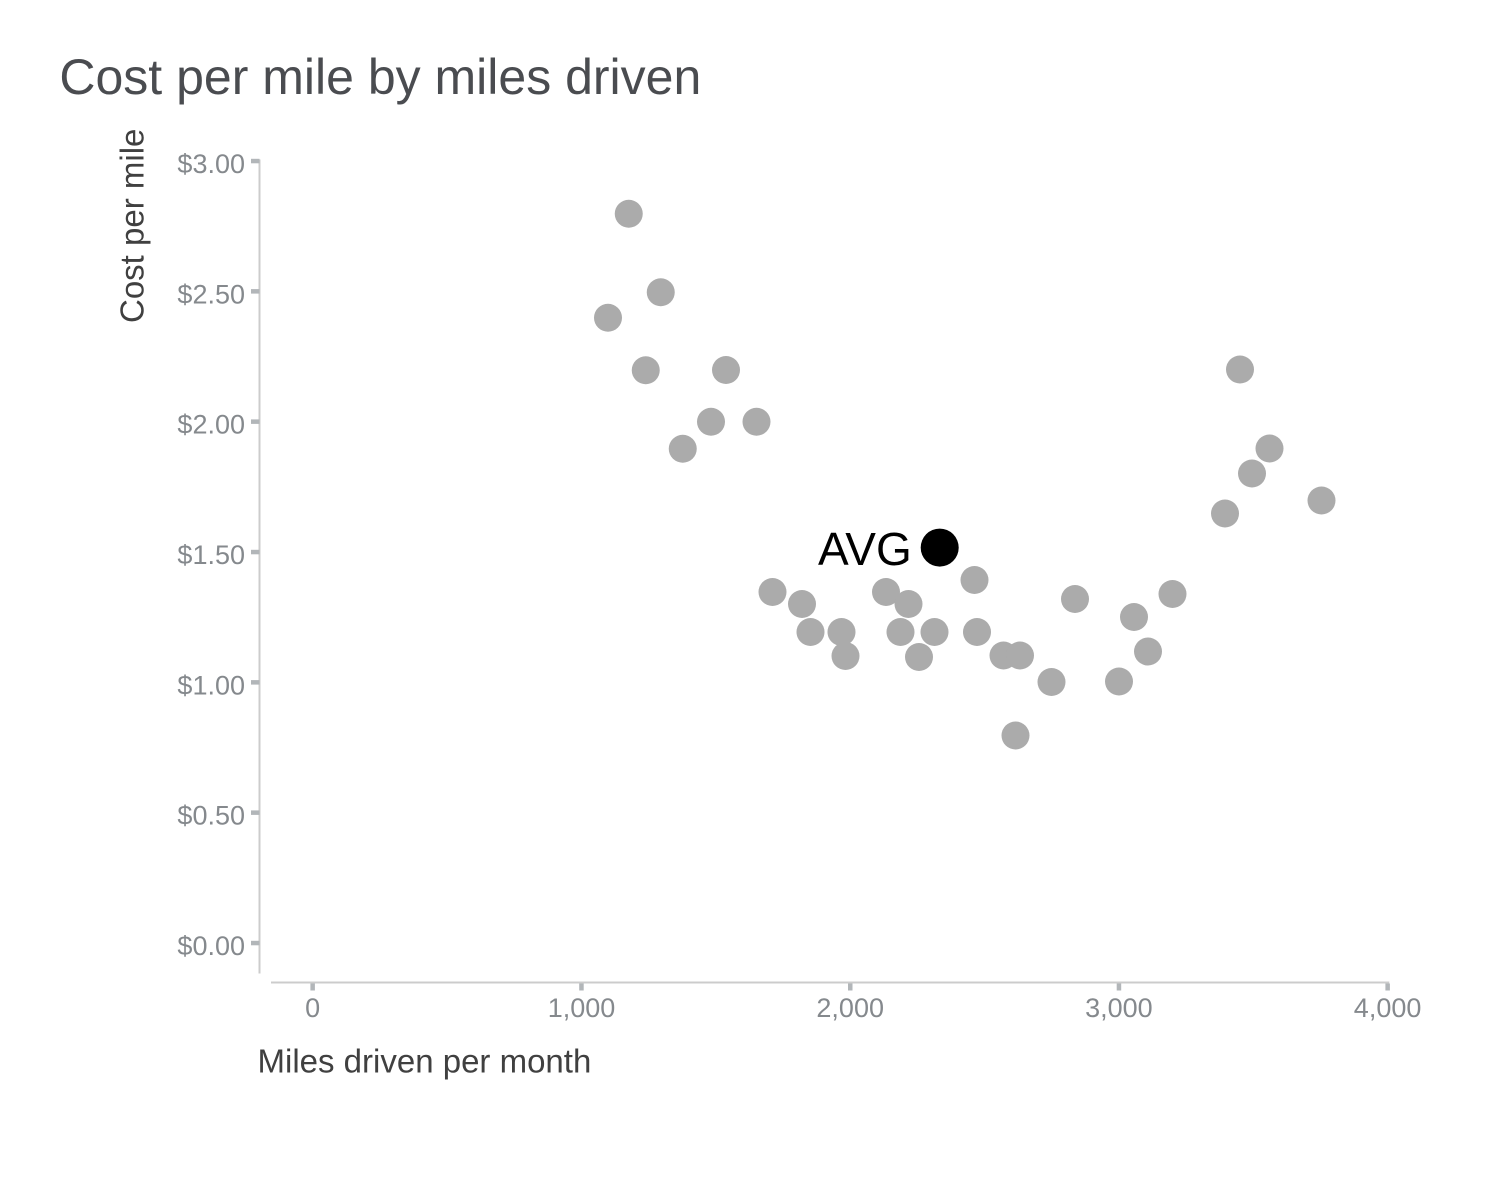 Image resolution: width=1500 pixels, height=1200 pixels. Describe the element at coordinates (211, 685) in the screenshot. I see `svg-text: $1.00` at that location.